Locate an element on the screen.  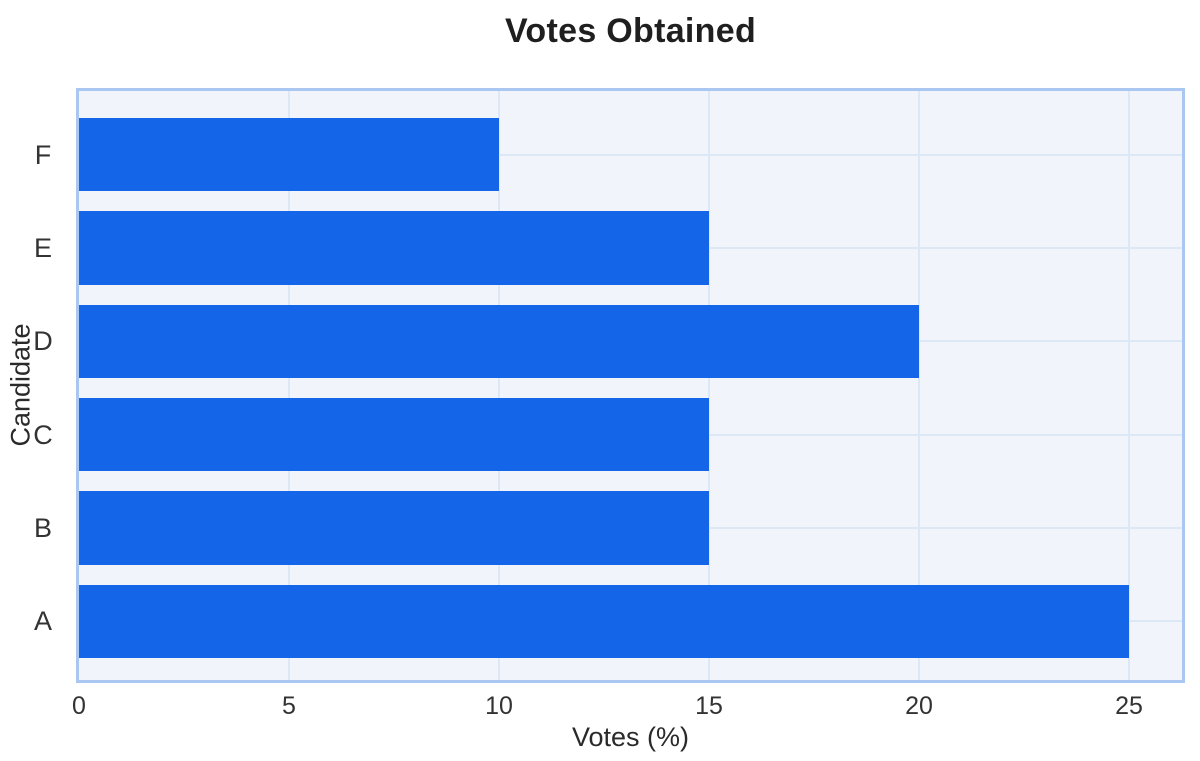
y-tick-label: F is located at coordinates (43, 154).